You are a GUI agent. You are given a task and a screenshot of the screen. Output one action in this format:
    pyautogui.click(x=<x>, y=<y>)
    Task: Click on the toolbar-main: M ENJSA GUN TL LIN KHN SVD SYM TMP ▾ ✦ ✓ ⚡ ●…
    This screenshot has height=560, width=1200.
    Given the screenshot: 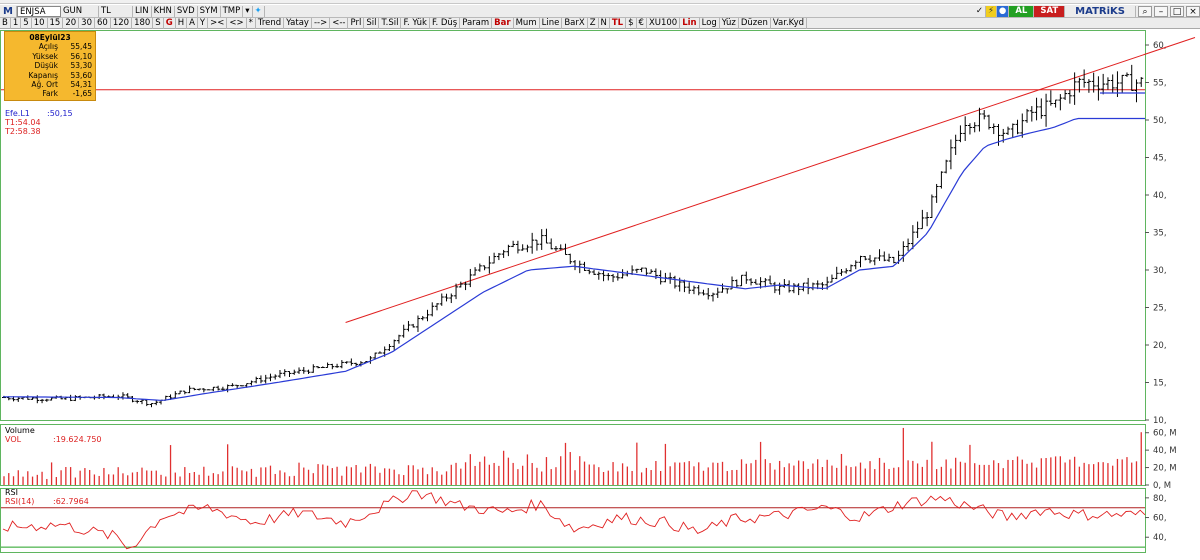 What is the action you would take?
    pyautogui.click(x=600, y=11)
    